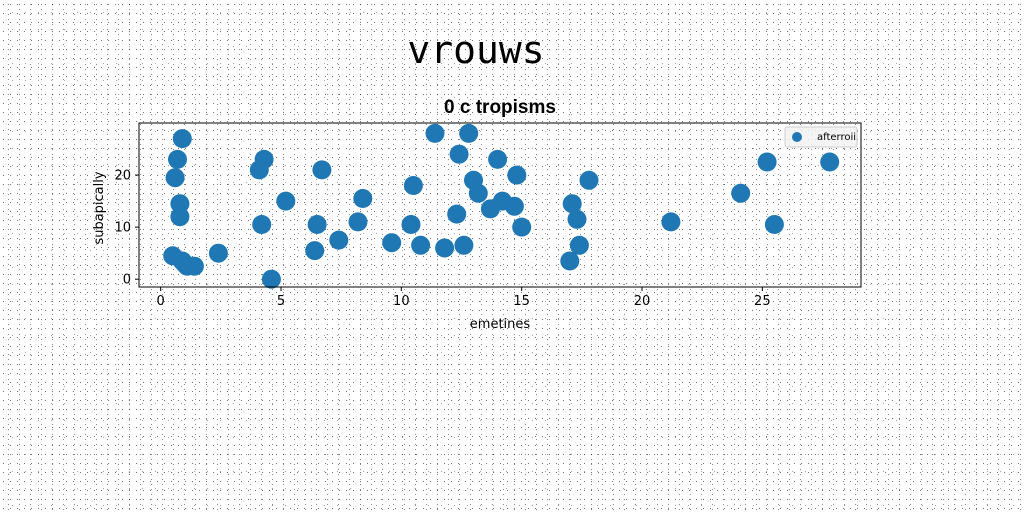 The image size is (1024, 512). What do you see at coordinates (127, 280) in the screenshot?
I see `y-tick-label: 0` at bounding box center [127, 280].